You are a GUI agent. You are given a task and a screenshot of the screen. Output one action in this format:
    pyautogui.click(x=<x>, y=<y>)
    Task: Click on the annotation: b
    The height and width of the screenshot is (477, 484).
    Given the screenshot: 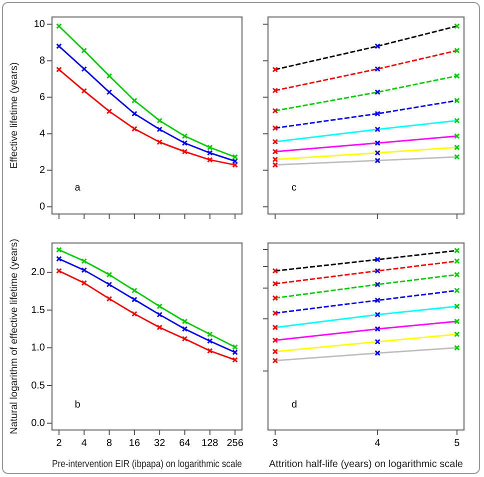 What is the action you would take?
    pyautogui.click(x=77, y=405)
    